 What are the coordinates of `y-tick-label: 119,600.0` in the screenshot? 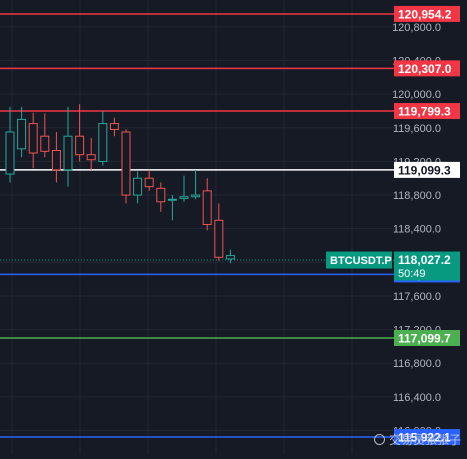 It's located at (417, 129).